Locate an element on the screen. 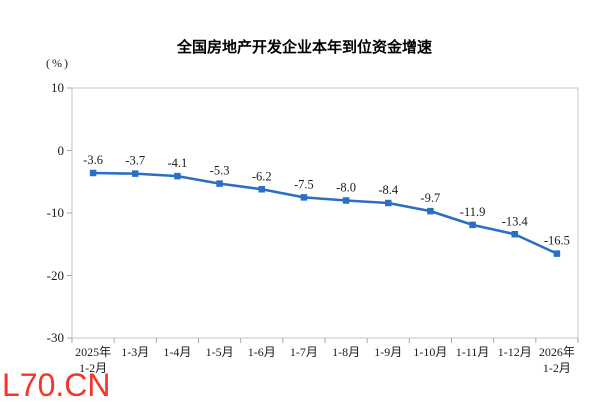  data-label: -11.9 is located at coordinates (473, 212).